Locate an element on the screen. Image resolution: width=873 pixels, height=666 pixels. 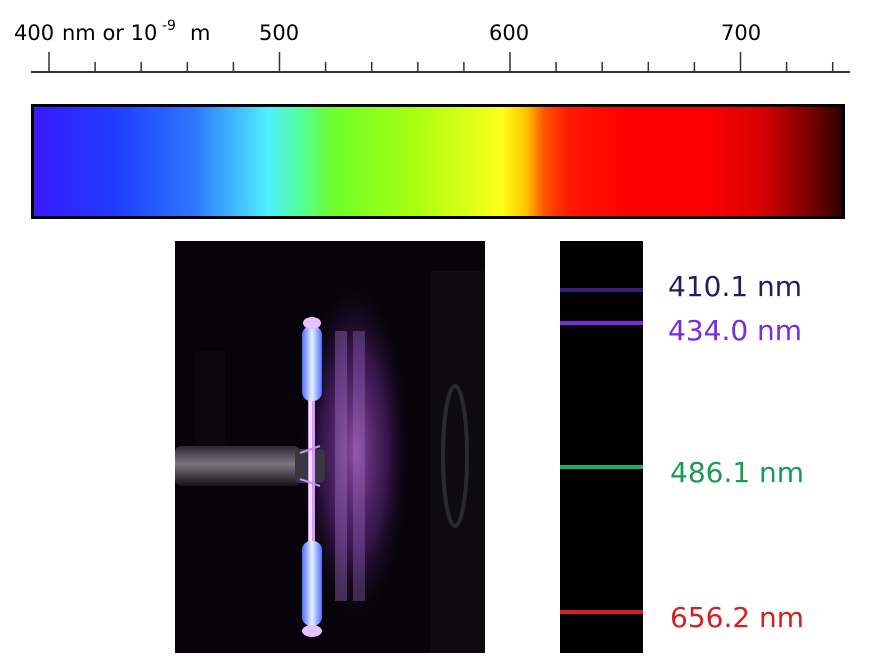
axis-start-label: 400 is located at coordinates (34, 33).